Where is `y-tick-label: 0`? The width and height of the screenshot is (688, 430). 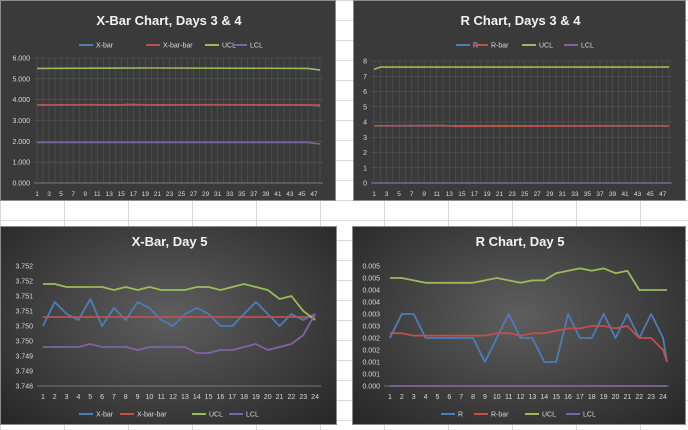 y-tick-label: 0 is located at coordinates (365, 184).